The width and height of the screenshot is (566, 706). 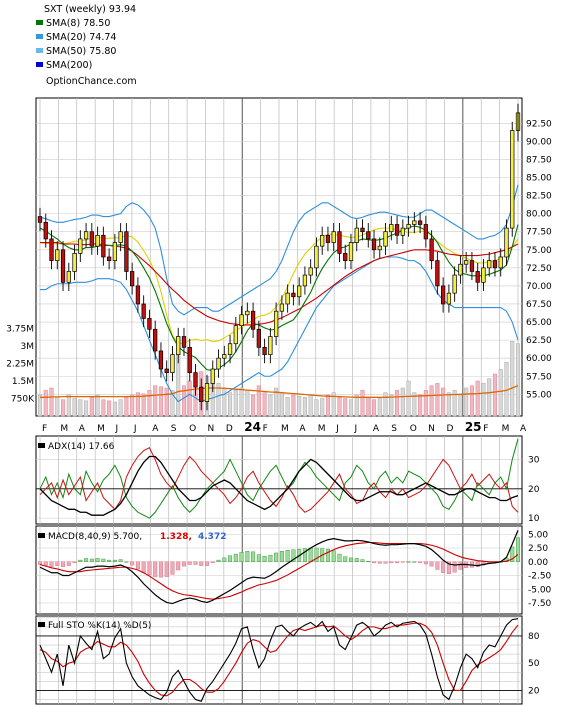 I want to click on macd-title: MACD(8,40,9) 5.700,, so click(x=95, y=537).